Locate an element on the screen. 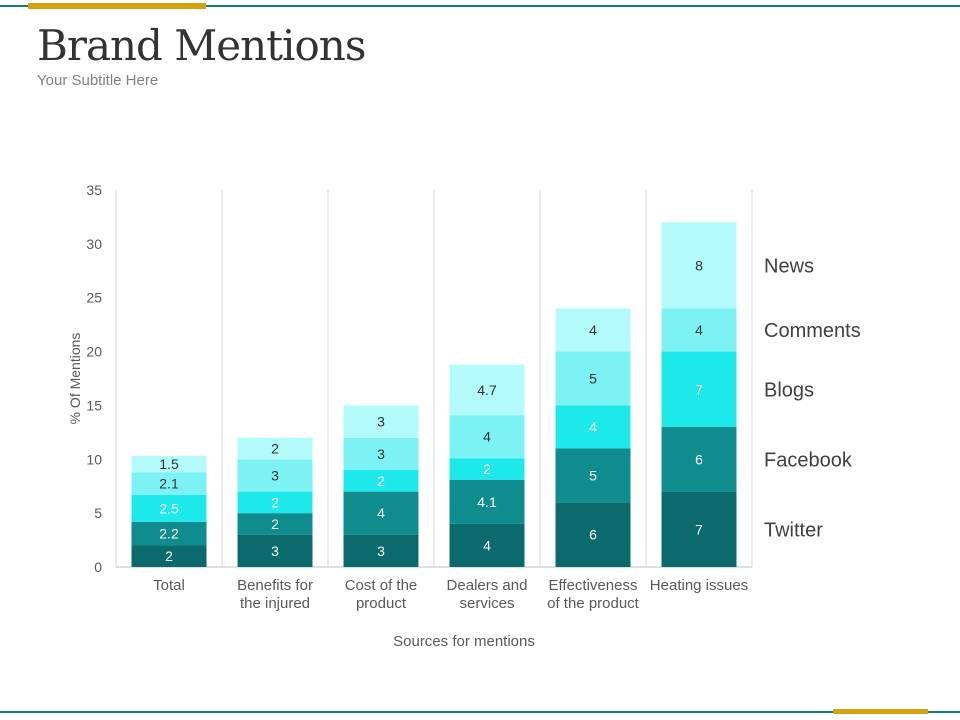  y-tick-label: 5 is located at coordinates (98, 513).